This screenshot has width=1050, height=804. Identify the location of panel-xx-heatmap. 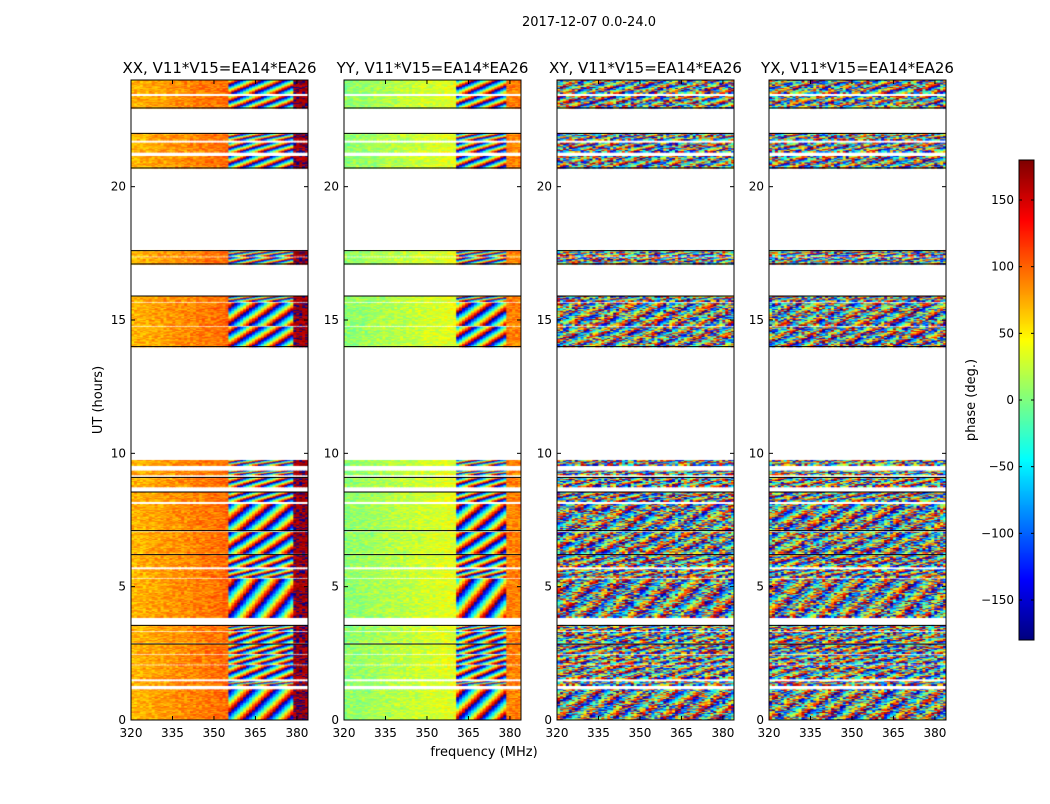
(219, 400).